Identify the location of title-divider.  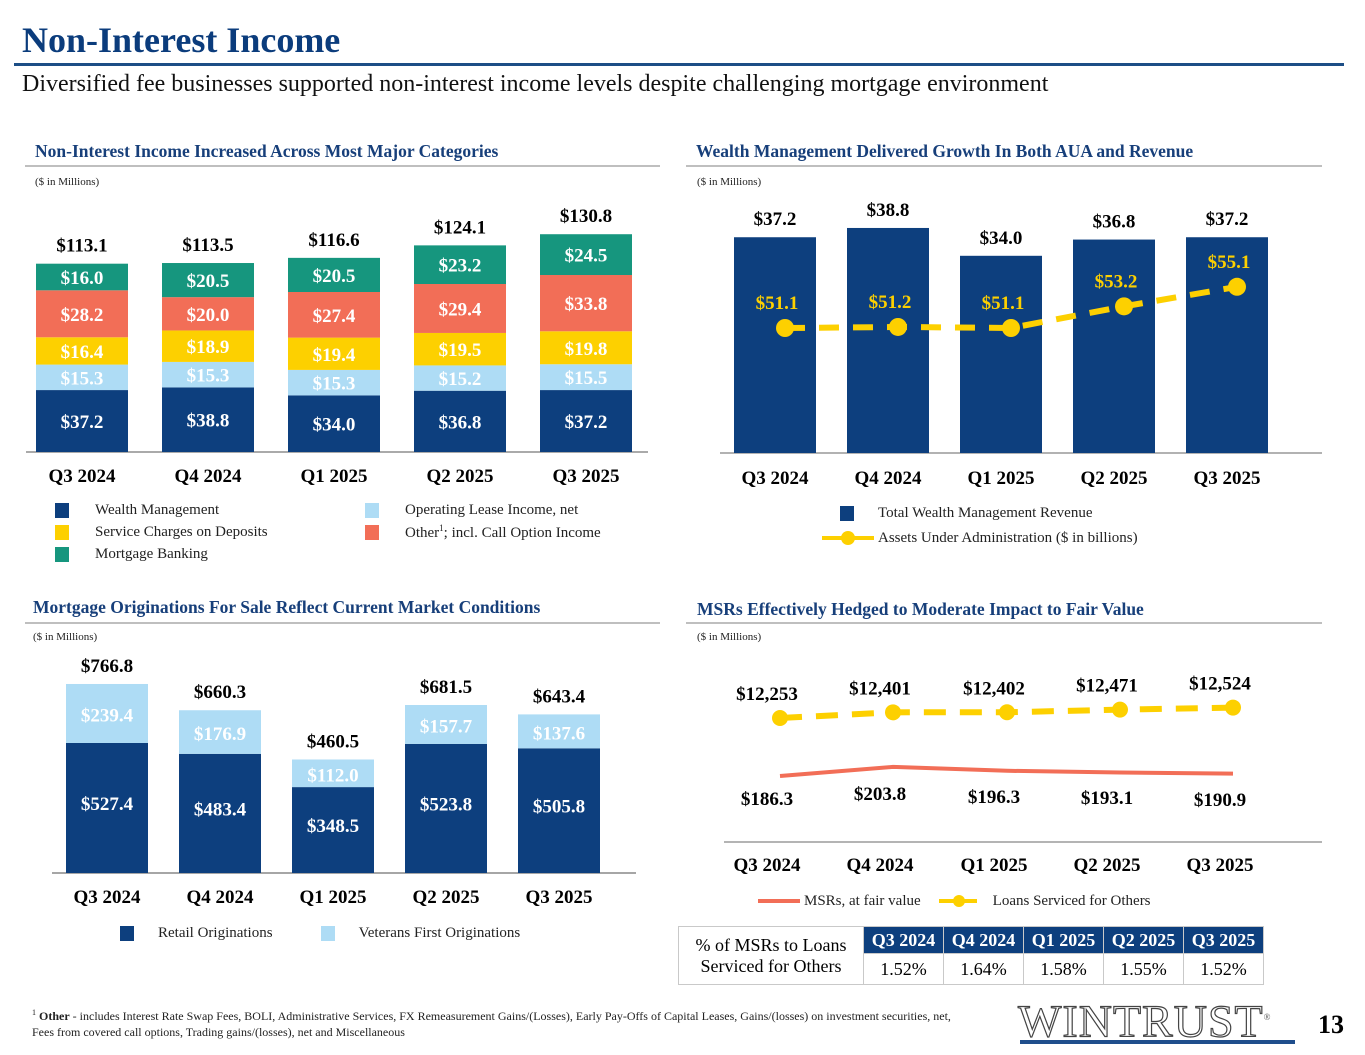
(679, 64).